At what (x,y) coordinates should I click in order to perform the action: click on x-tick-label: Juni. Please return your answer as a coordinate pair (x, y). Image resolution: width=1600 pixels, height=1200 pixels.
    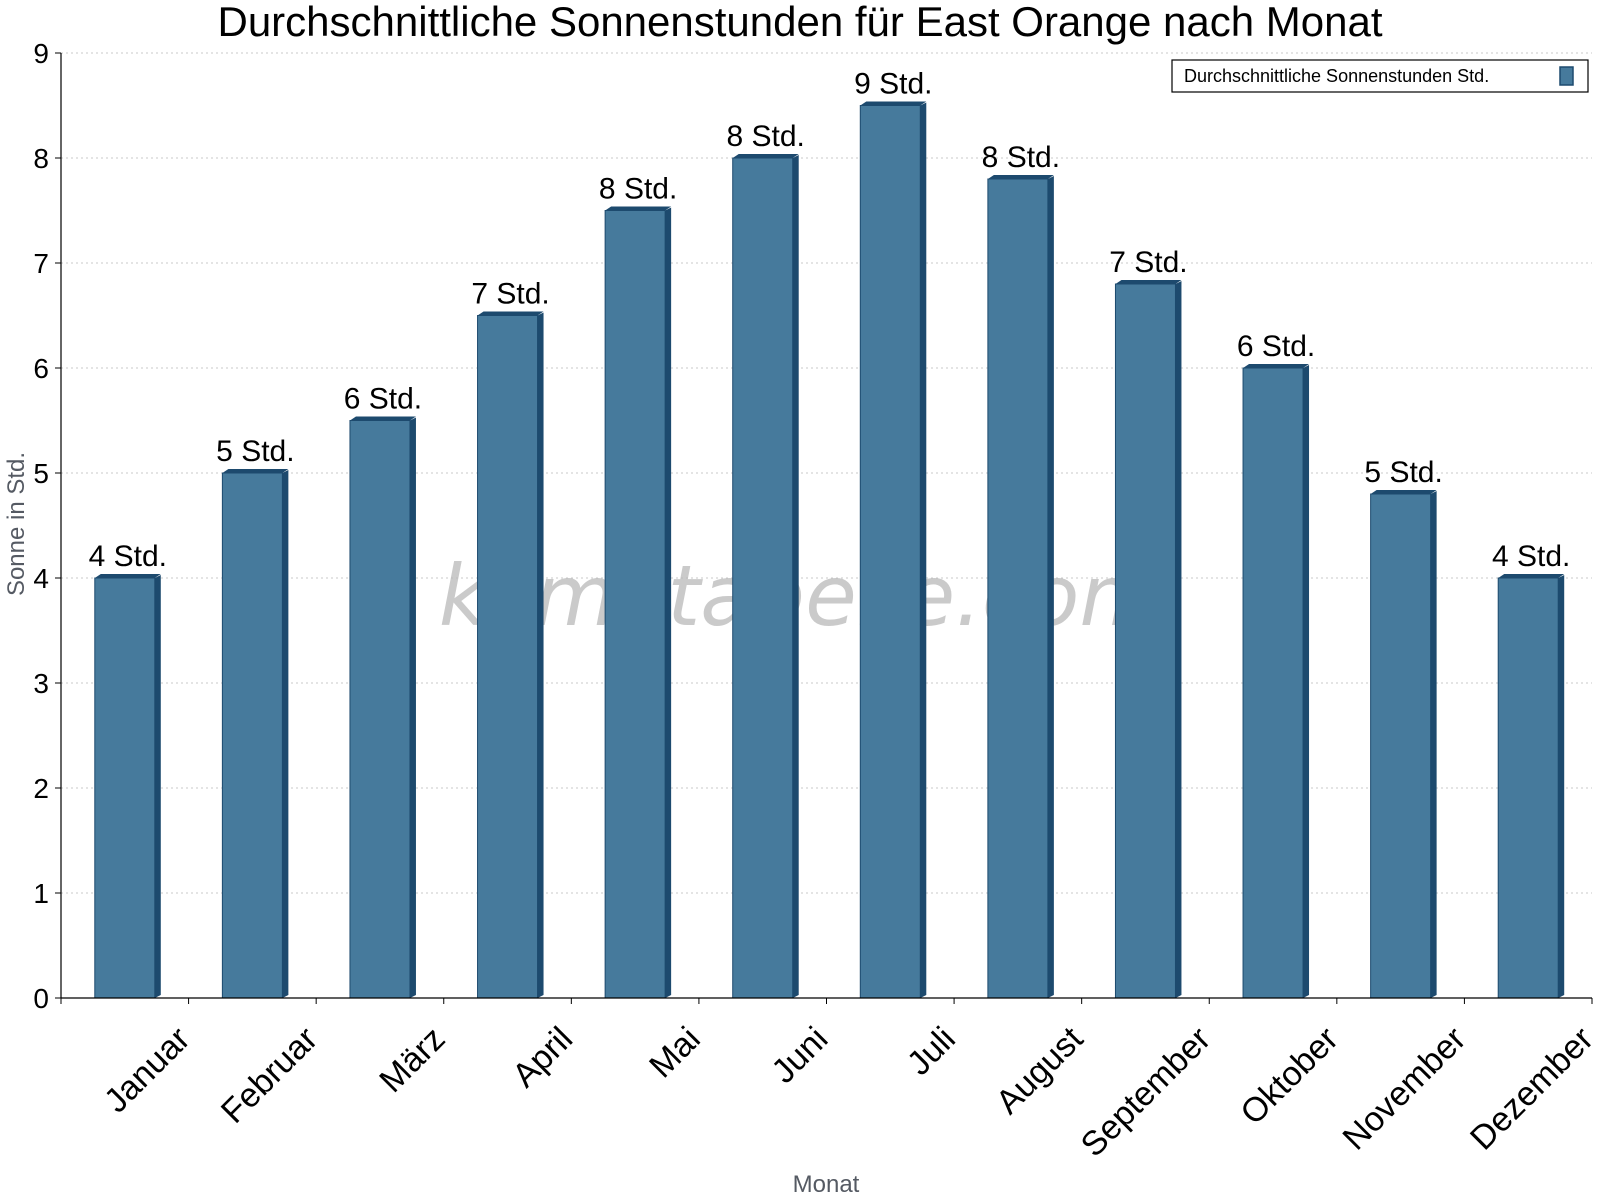
    Looking at the image, I should click on (799, 1055).